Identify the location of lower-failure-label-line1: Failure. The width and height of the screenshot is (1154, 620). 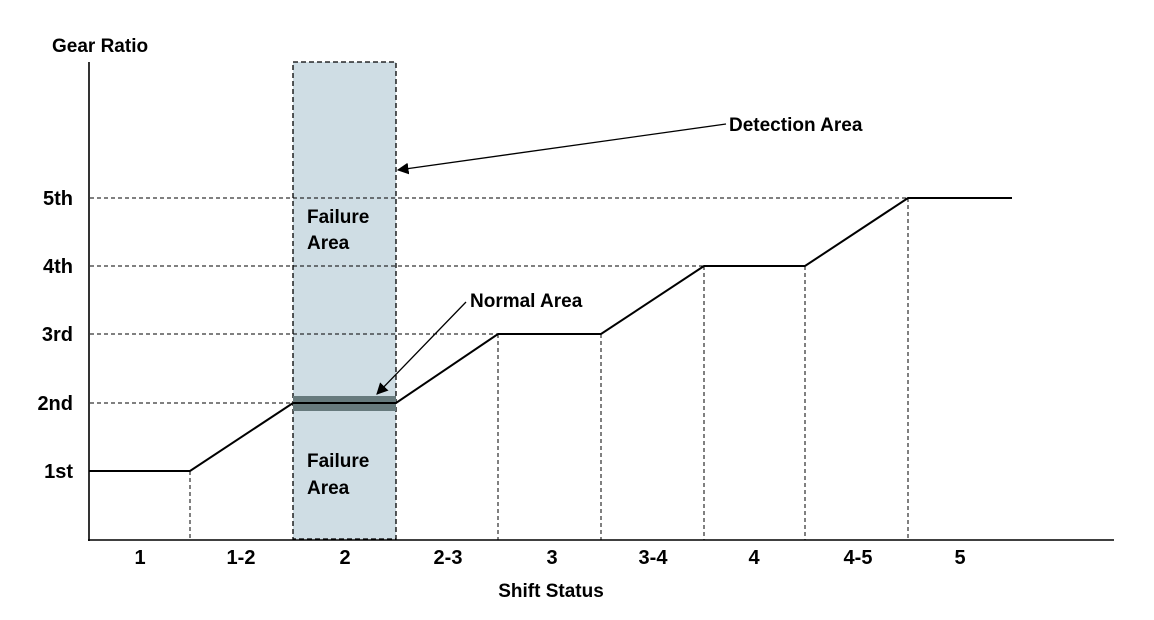
(338, 461).